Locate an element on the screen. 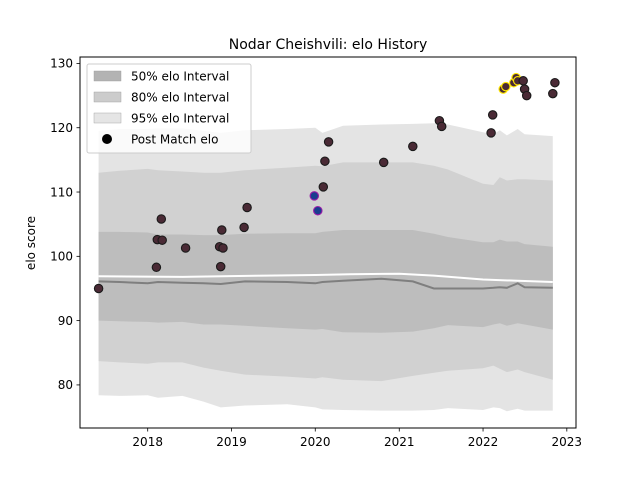  x-tick-label: 2018 is located at coordinates (147, 442).